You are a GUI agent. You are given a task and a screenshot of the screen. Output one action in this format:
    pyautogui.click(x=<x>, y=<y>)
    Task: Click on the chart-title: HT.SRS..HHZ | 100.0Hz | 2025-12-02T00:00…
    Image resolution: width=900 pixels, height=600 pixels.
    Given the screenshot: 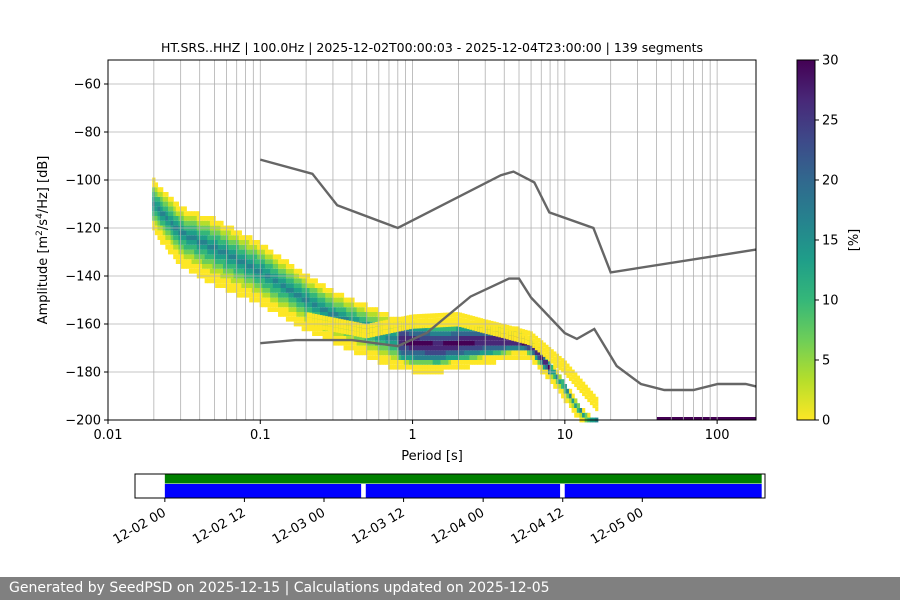 What is the action you would take?
    pyautogui.click(x=432, y=47)
    